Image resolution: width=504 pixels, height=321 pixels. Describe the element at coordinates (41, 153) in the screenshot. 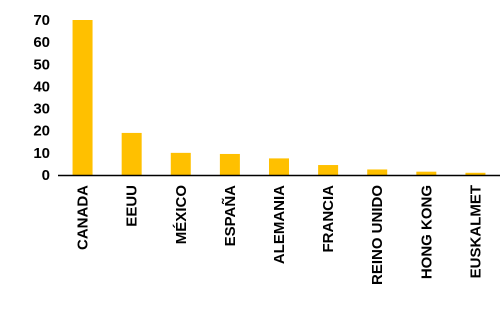

I see `y-tick-label: 10` at that location.